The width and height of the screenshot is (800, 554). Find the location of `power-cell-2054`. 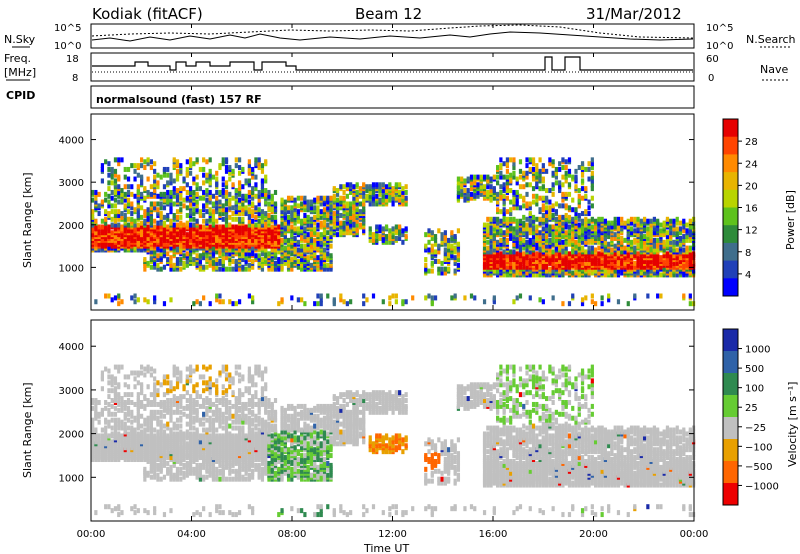

power-cell-2054 is located at coordinates (328, 225).